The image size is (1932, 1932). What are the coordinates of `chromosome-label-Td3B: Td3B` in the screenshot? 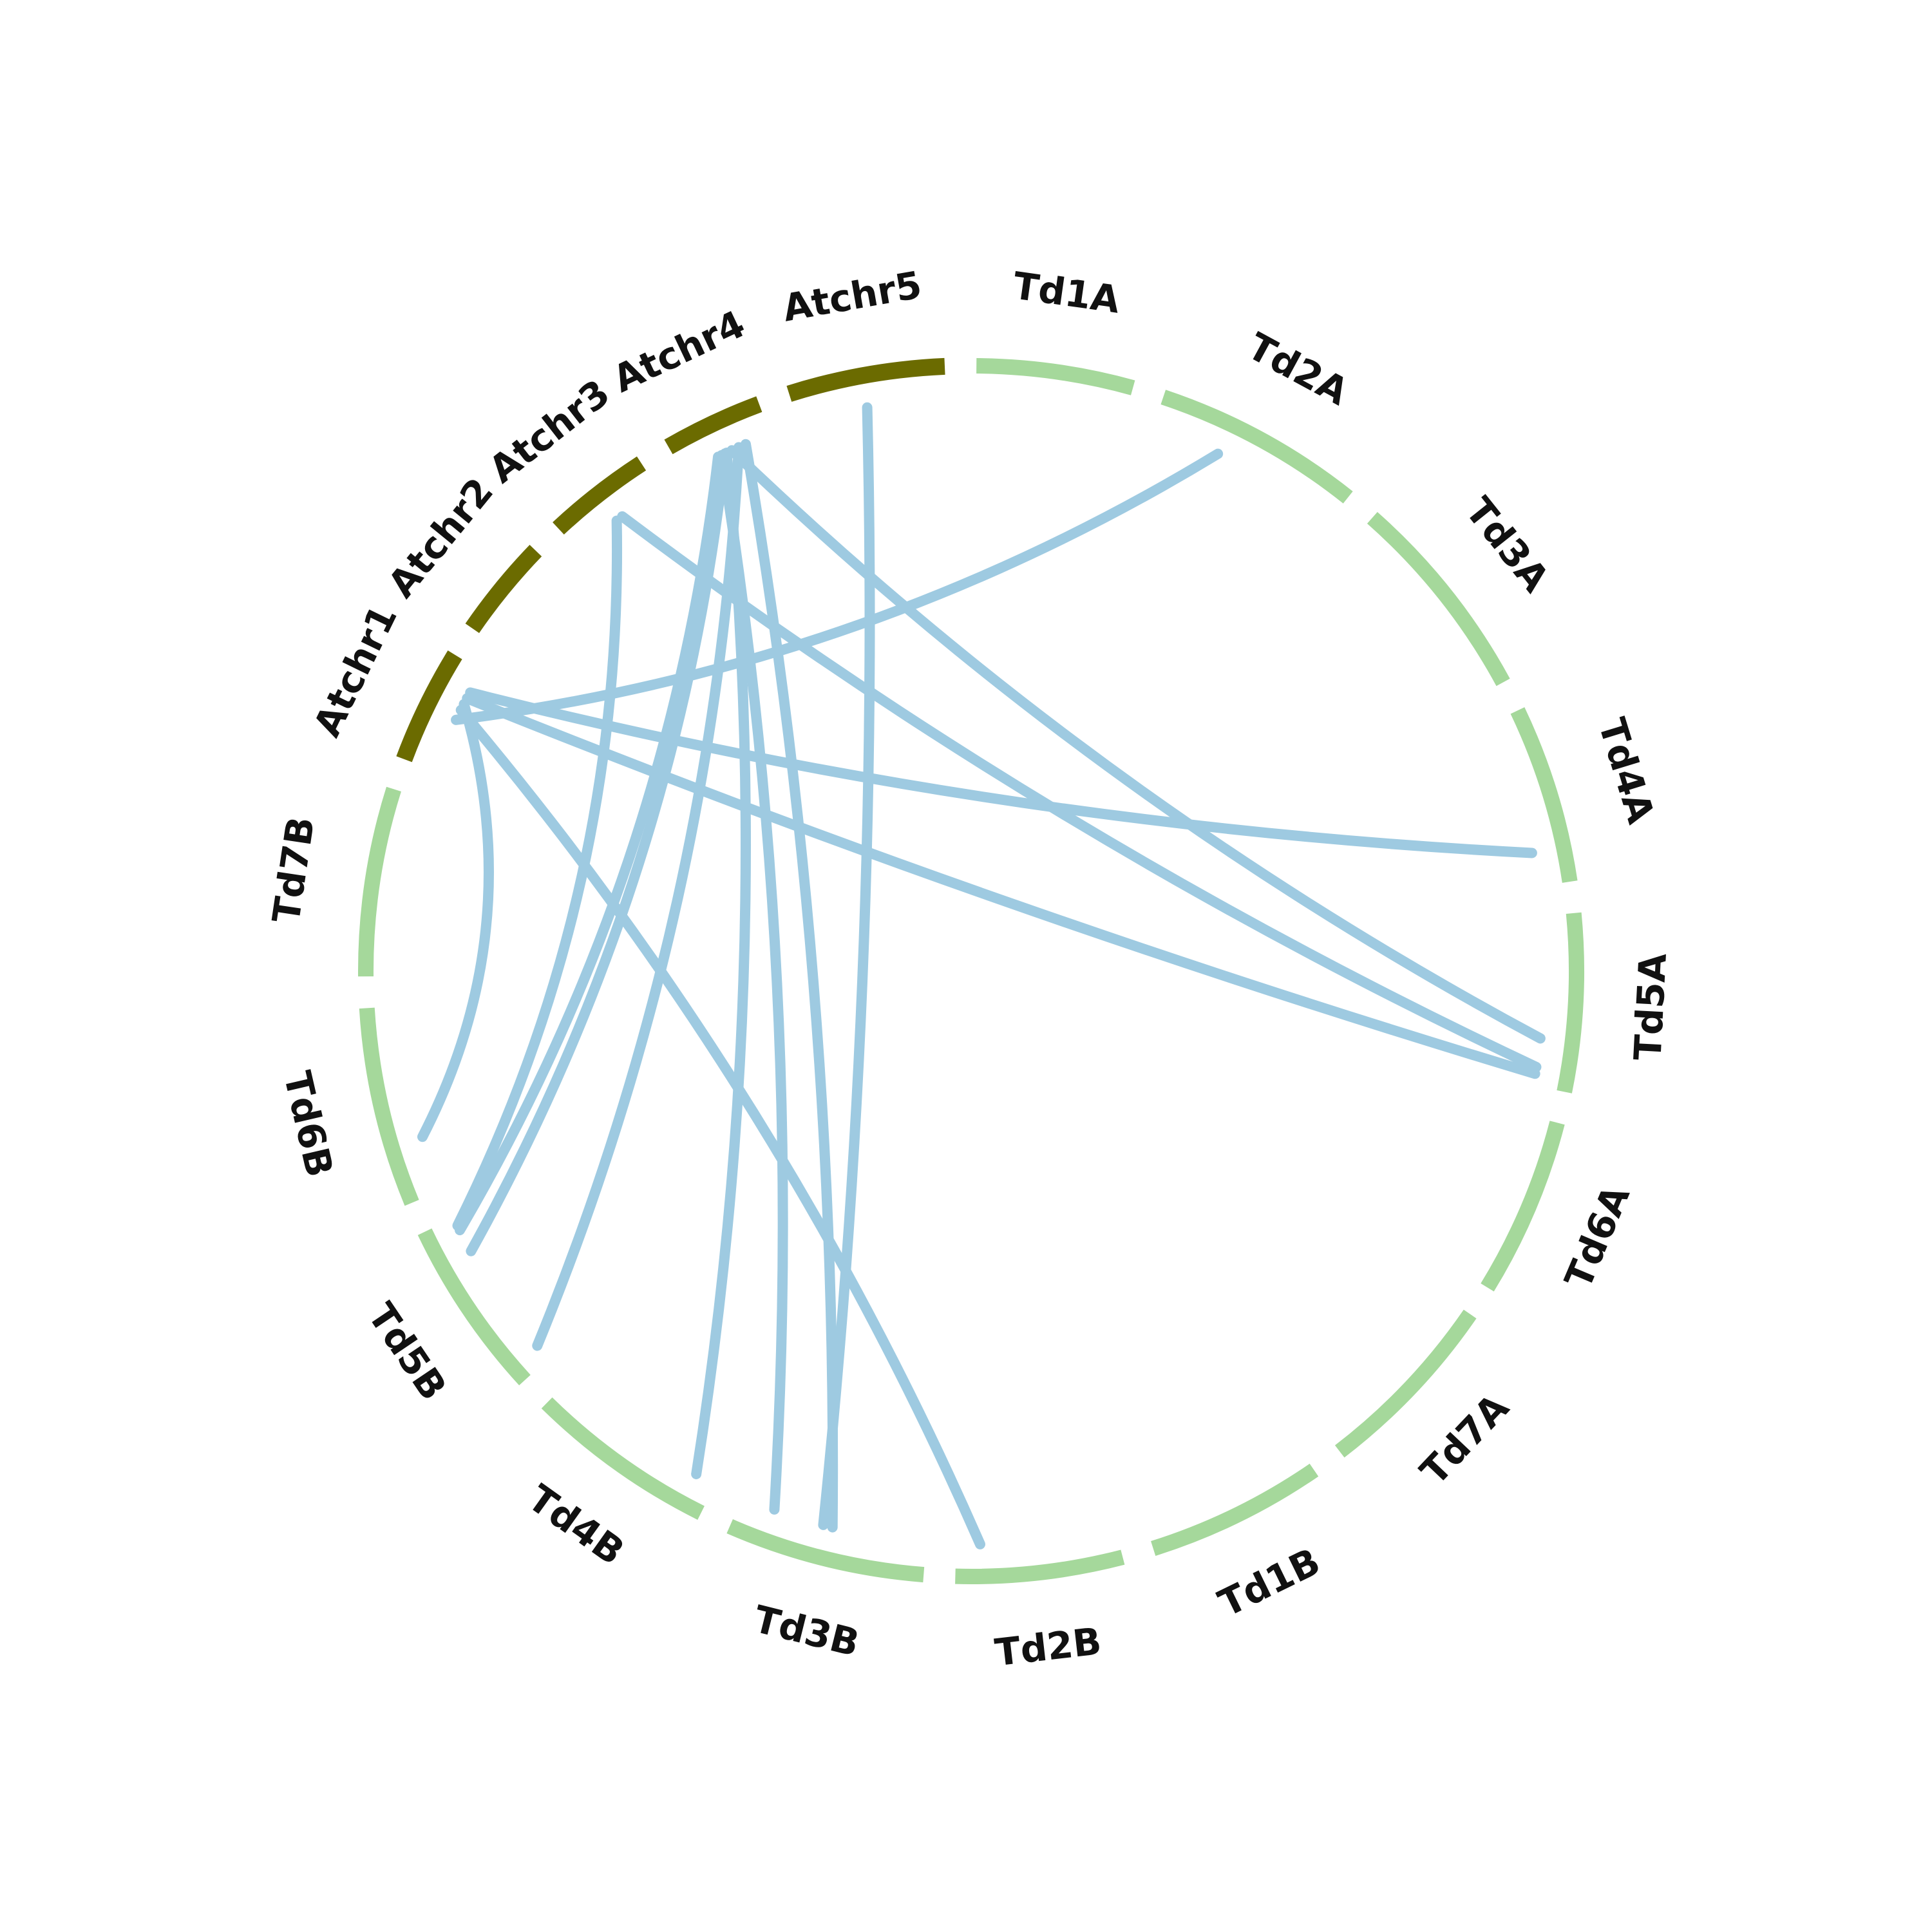 It's located at (807, 1631).